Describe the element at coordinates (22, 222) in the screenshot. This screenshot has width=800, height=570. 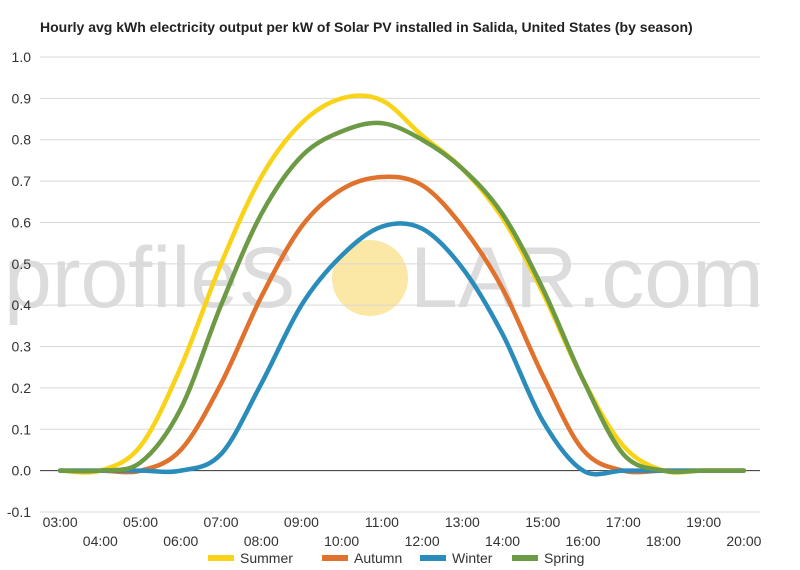
I see `y-tick-label: 0.6` at that location.